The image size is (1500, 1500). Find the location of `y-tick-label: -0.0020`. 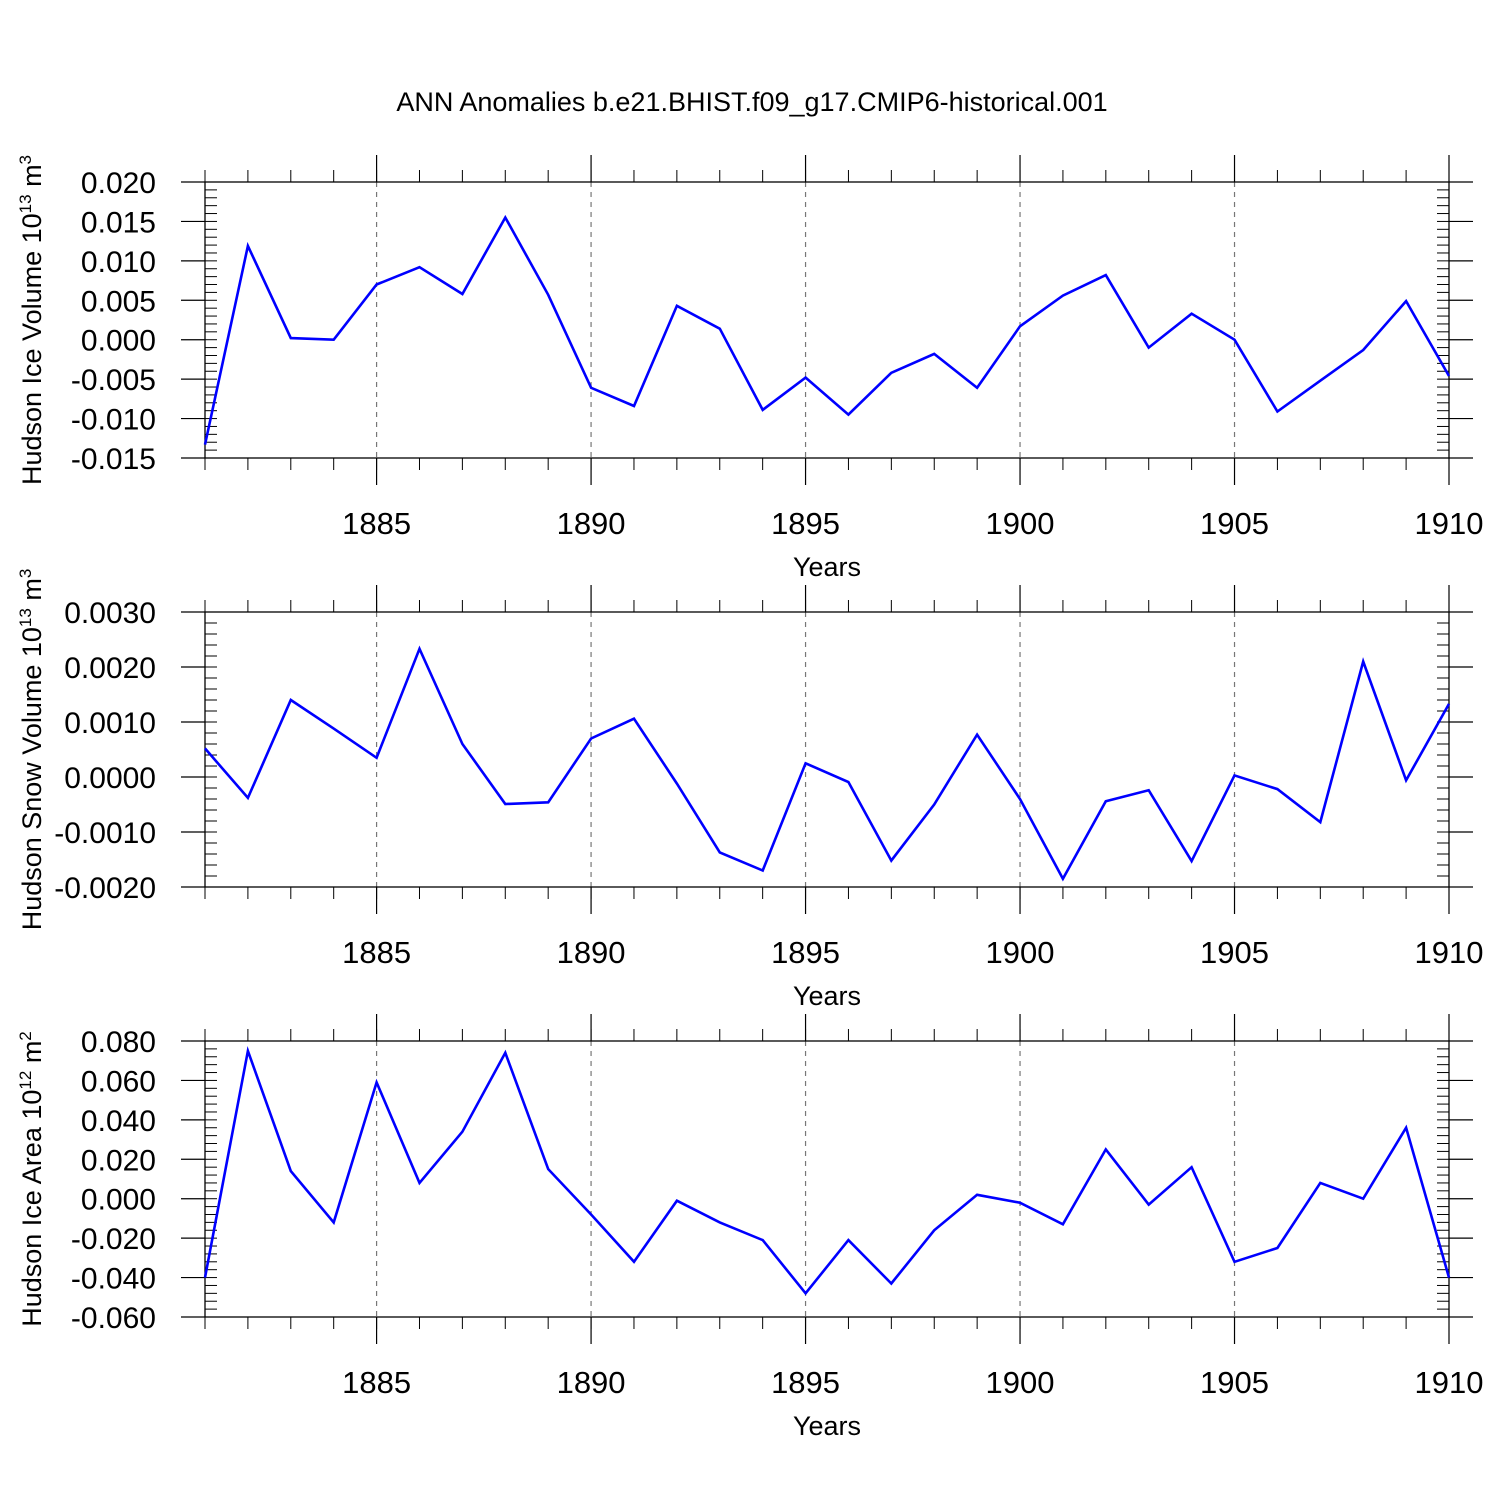

y-tick-label: -0.0020 is located at coordinates (105, 888).